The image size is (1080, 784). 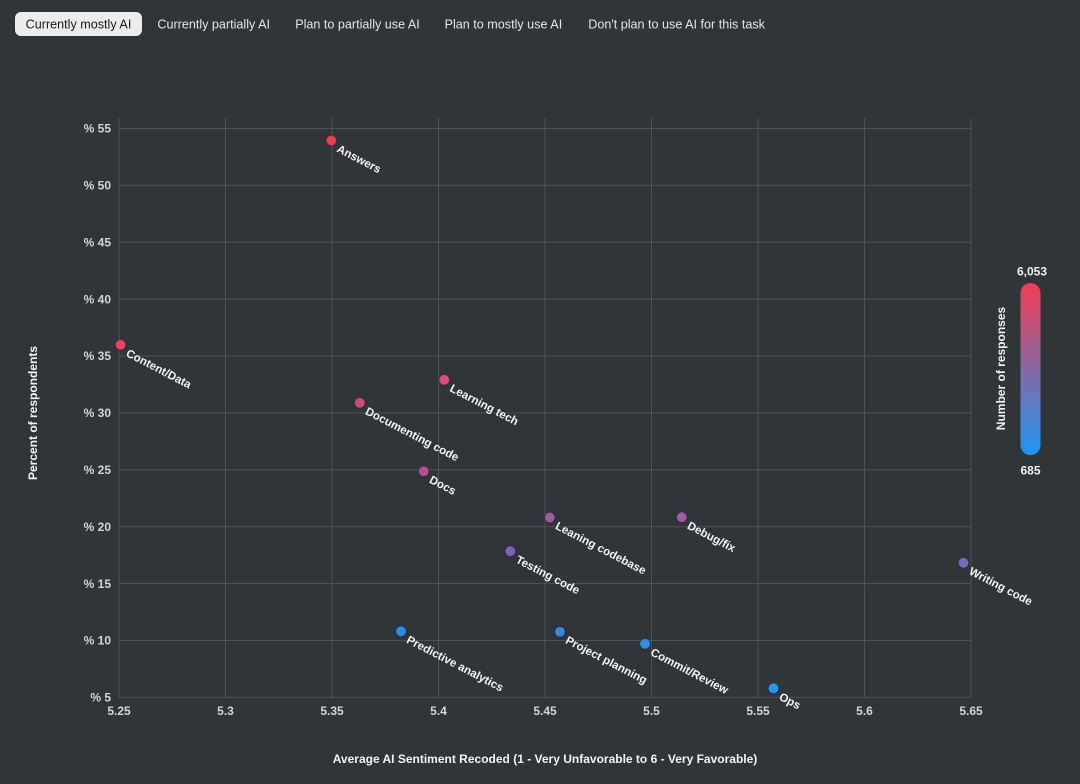 What do you see at coordinates (357, 25) in the screenshot?
I see `svg-text: Plan to partially use AI` at bounding box center [357, 25].